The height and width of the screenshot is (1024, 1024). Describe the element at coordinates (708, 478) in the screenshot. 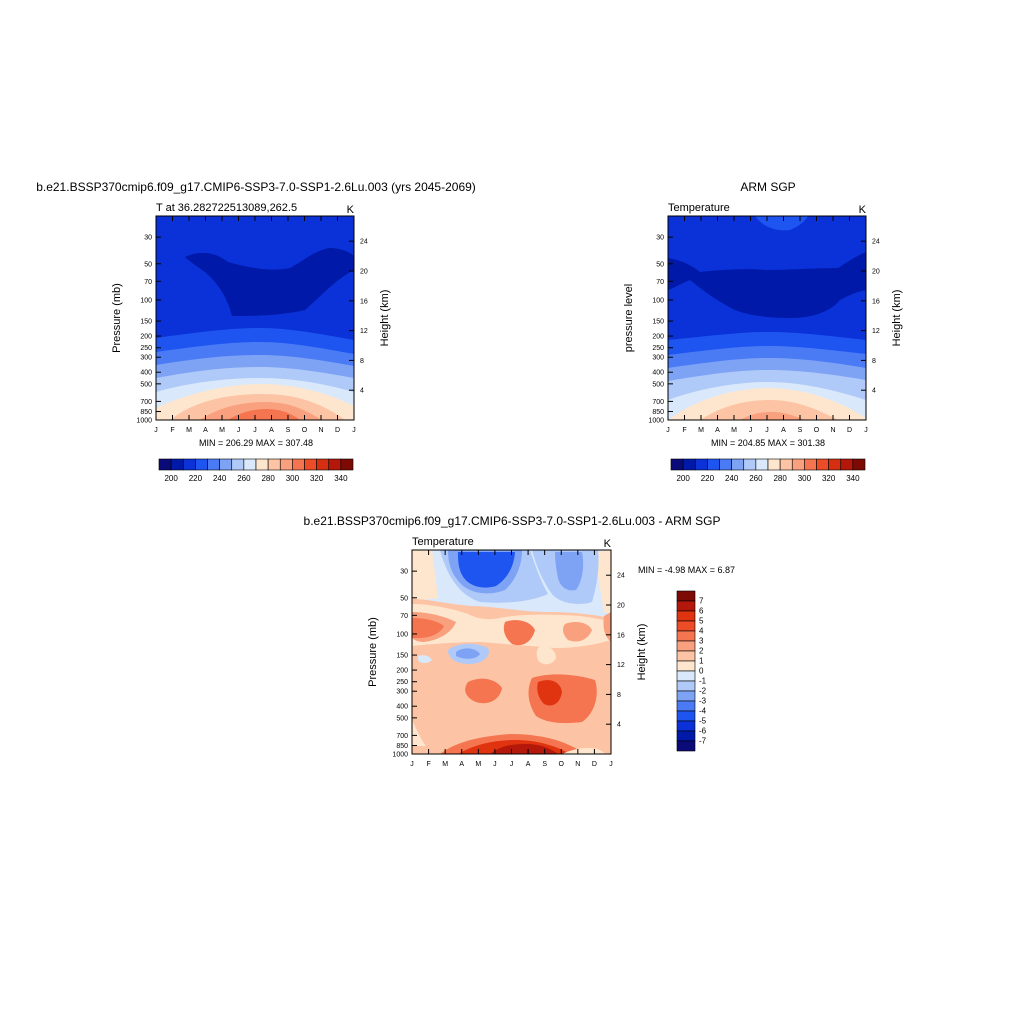

I see `colorbar-tick-label: 220` at that location.